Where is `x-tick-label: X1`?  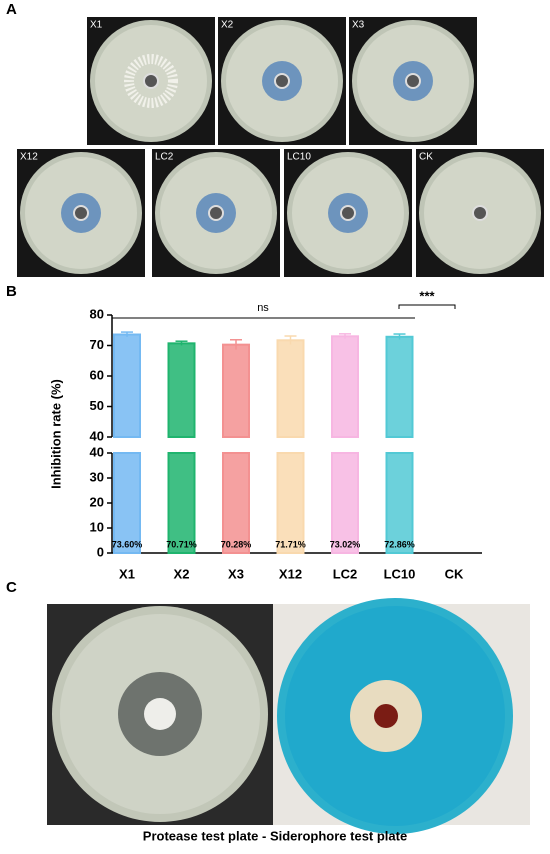
x-tick-label: X1 is located at coordinates (127, 573).